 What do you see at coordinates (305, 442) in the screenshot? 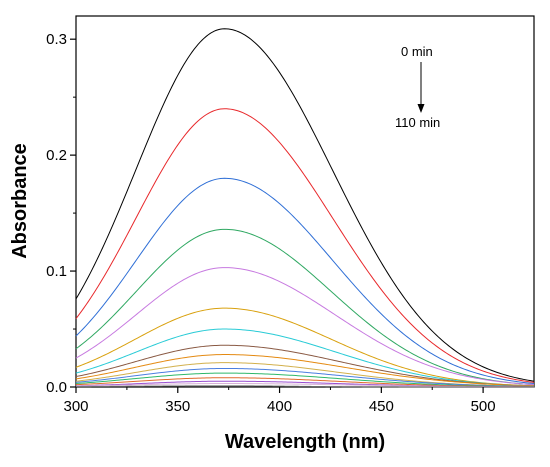
I see `x-axis-title: Wavelength (nm)` at bounding box center [305, 442].